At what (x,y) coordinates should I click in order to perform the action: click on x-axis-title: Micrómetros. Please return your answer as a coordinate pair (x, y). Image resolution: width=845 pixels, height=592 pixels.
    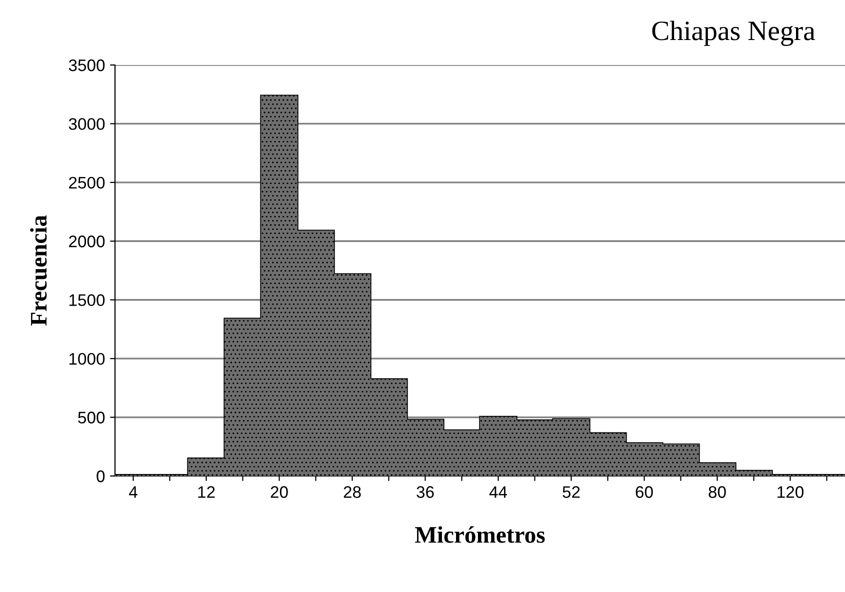
    Looking at the image, I should click on (480, 534).